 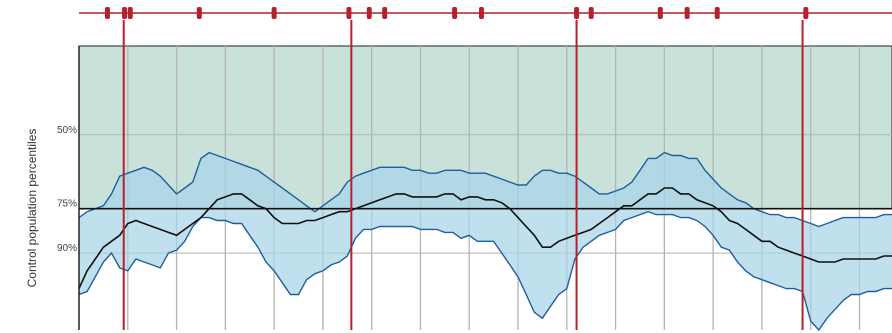 What do you see at coordinates (67, 204) in the screenshot?
I see `y-tick-label: 75%` at bounding box center [67, 204].